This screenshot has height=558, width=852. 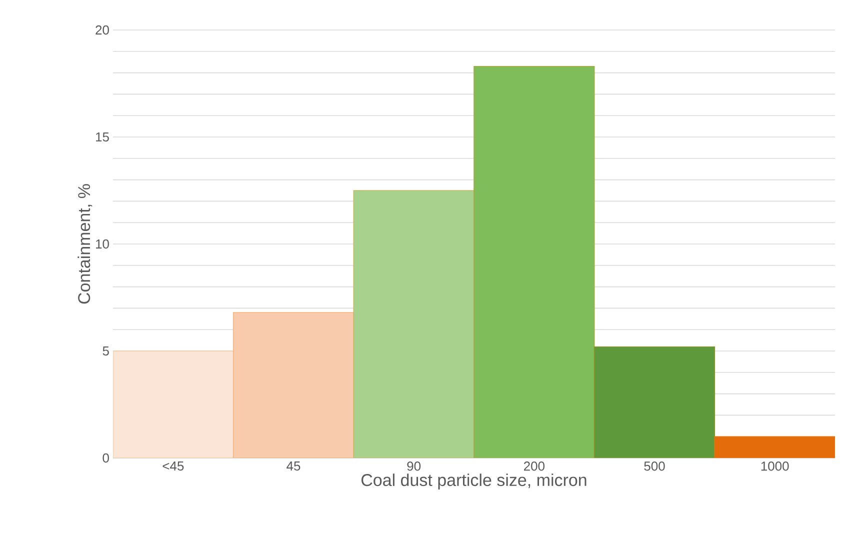 What do you see at coordinates (173, 466) in the screenshot?
I see `x-tick-label: <45` at bounding box center [173, 466].